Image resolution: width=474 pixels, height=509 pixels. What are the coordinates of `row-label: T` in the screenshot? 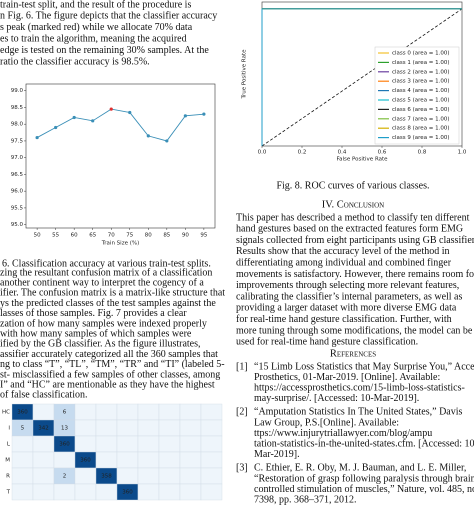 It's located at (8, 493).